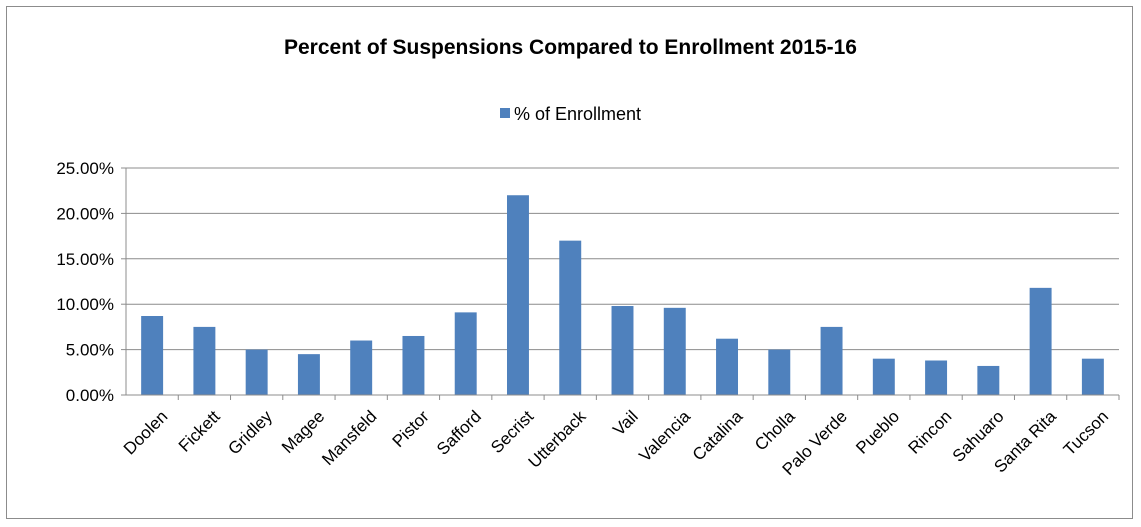  I want to click on y-tick-labels: 0.00% 5.00% 10.00% 15.00% 20.00% 25.00%, so click(91, 282).